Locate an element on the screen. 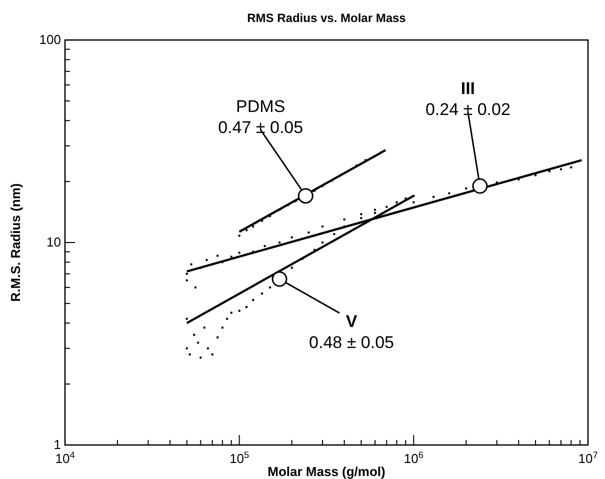 The height and width of the screenshot is (479, 605). x-tick-label: 10$^{6}$ is located at coordinates (414, 458).